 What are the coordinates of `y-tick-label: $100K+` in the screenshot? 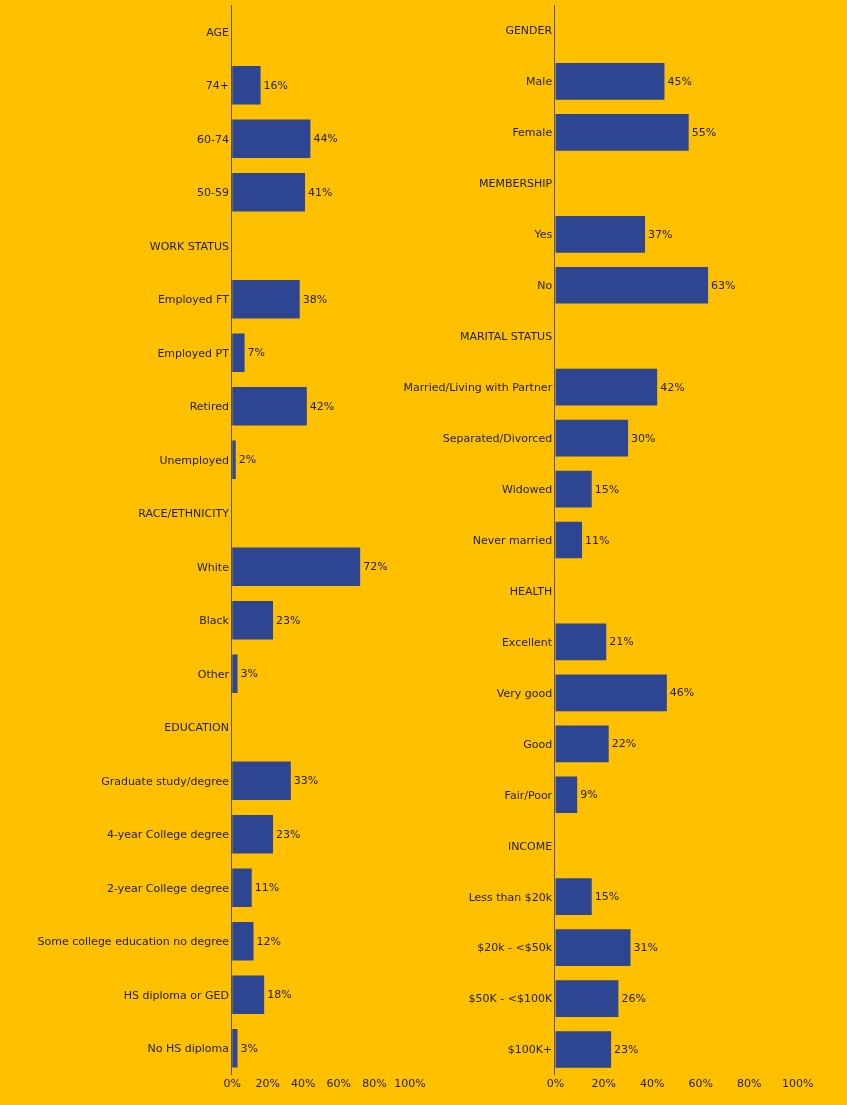 It's located at (530, 1050).